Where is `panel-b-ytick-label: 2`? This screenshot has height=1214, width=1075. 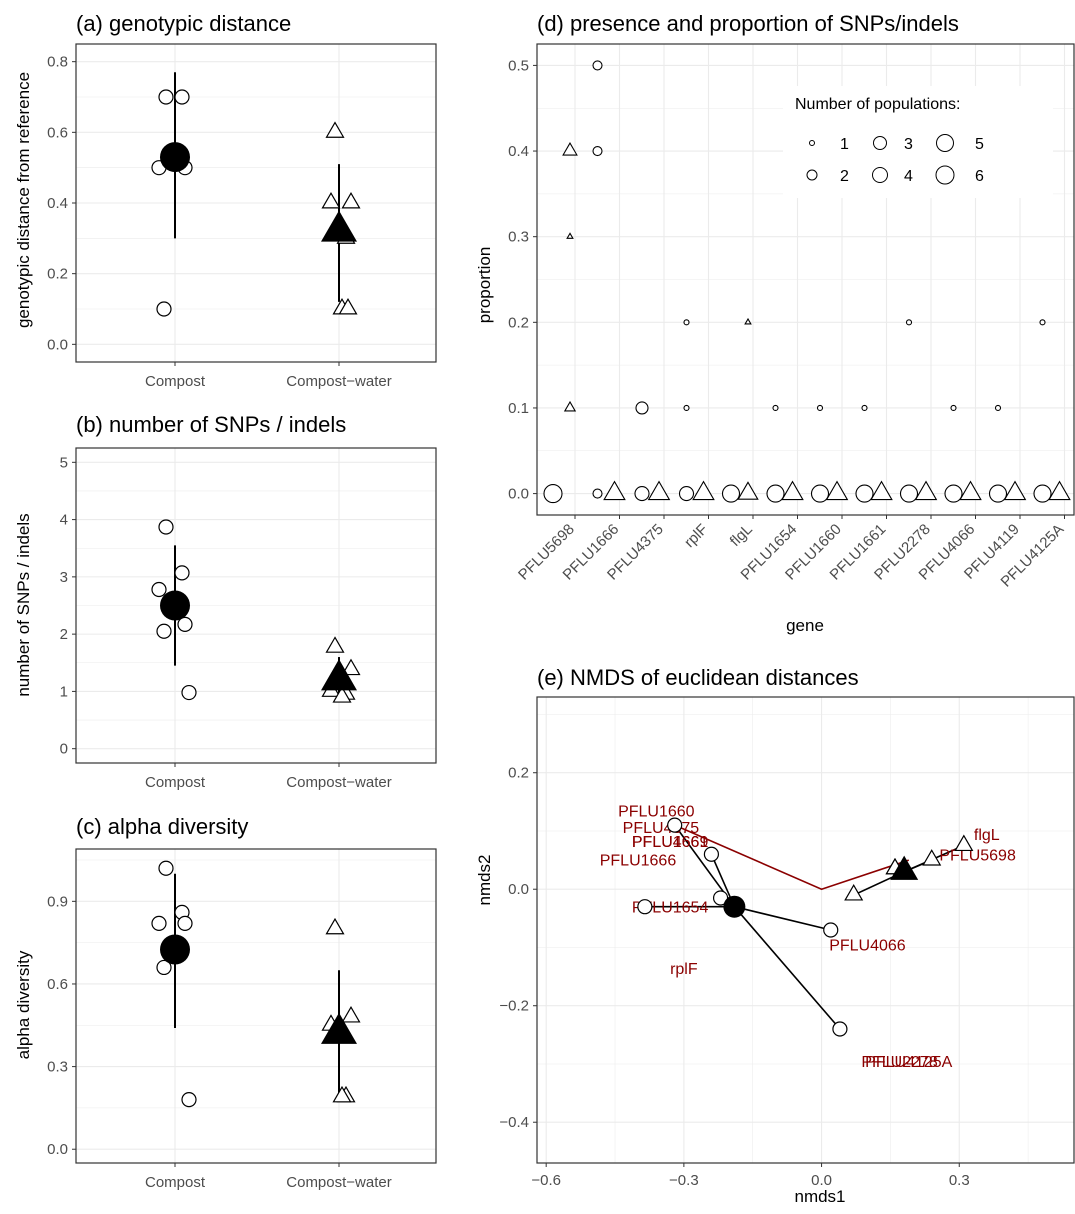 panel-b-ytick-label: 2 is located at coordinates (64, 634).